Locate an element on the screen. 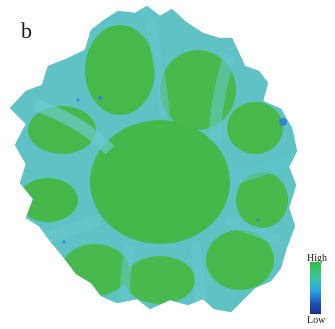 This screenshot has height=329, width=335. panel-label: b is located at coordinates (26, 30).